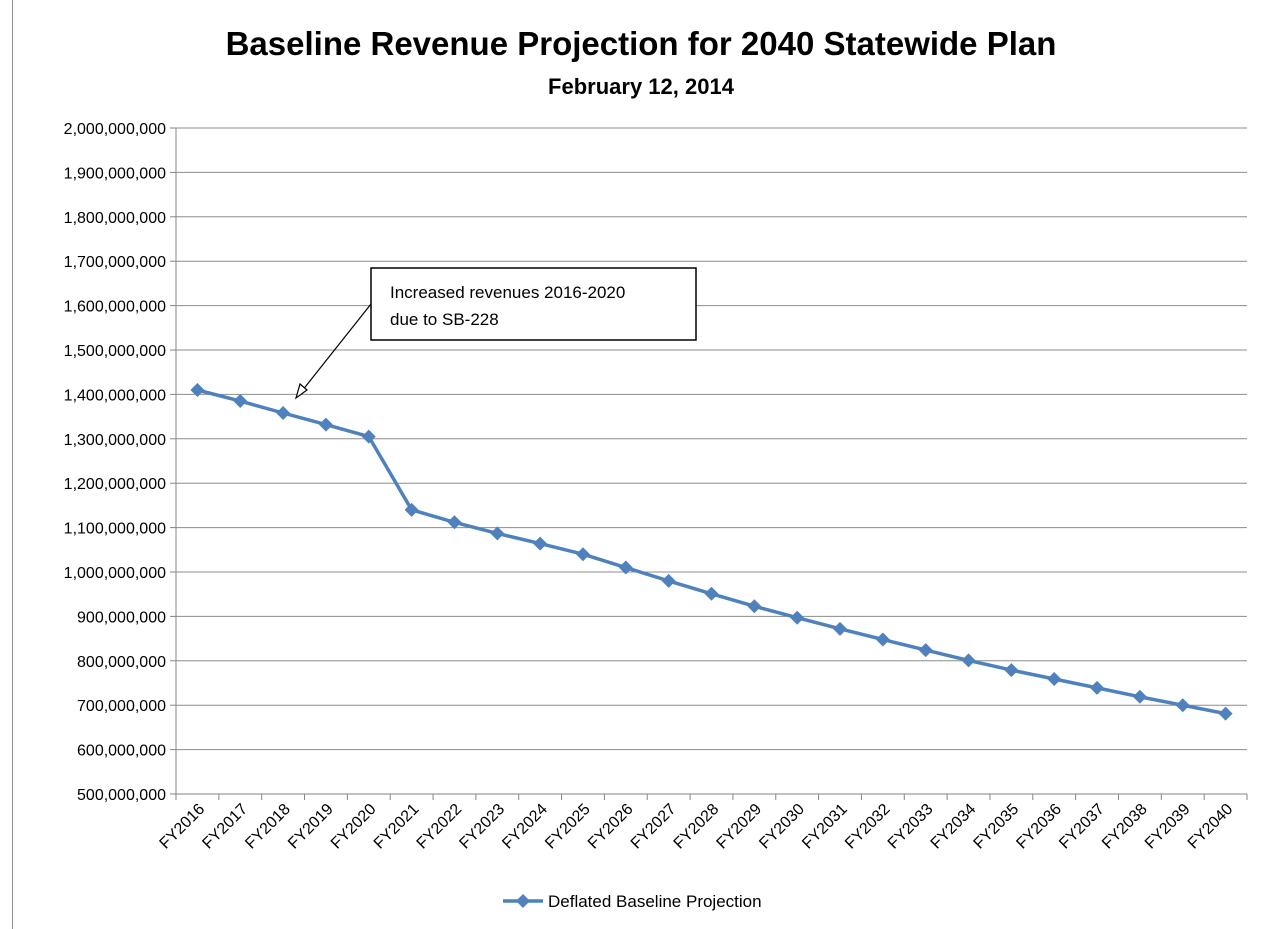  What do you see at coordinates (954, 827) in the screenshot?
I see `x-tick-label: FY2034` at bounding box center [954, 827].